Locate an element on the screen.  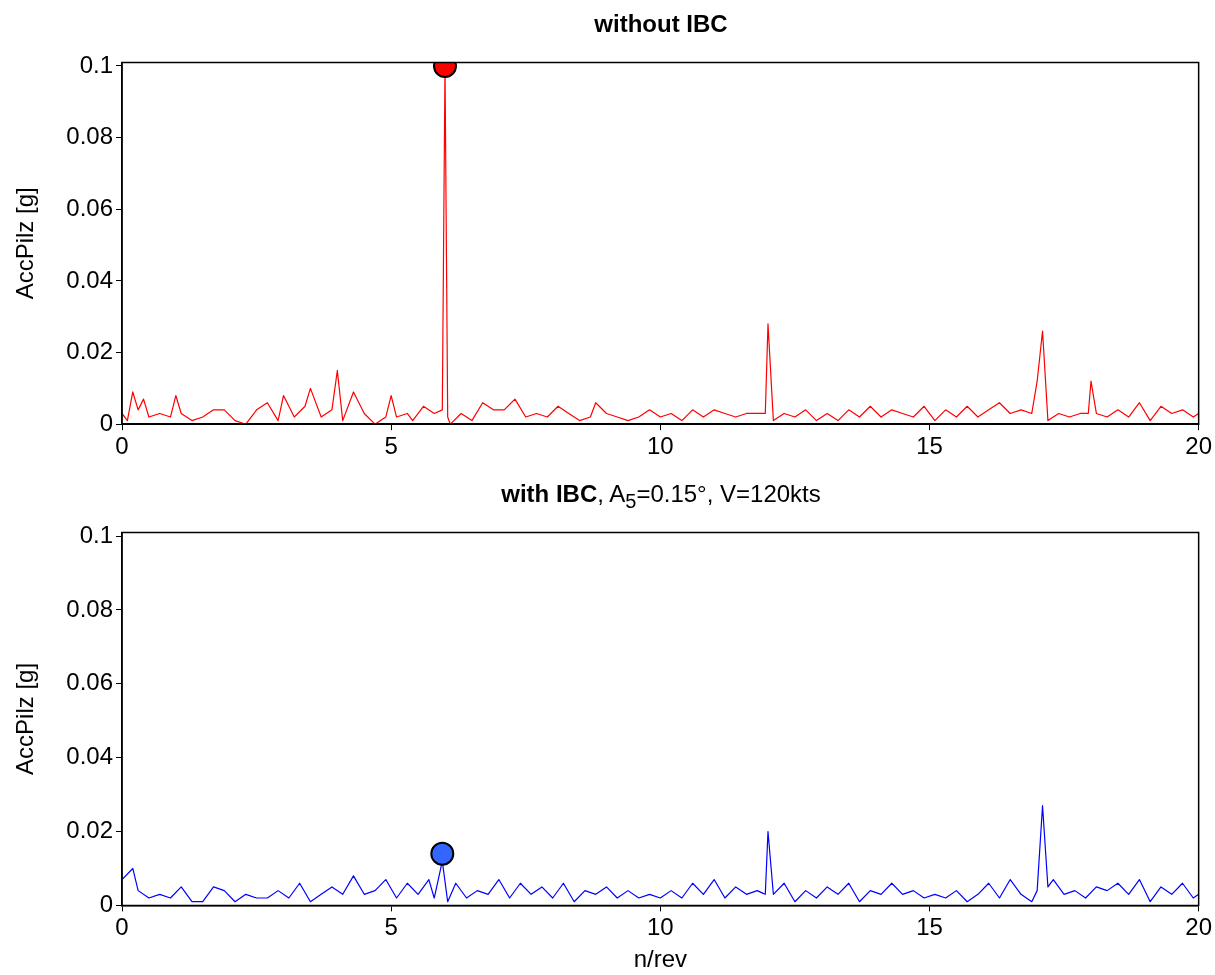
chart-title: without IBC is located at coordinates (661, 23).